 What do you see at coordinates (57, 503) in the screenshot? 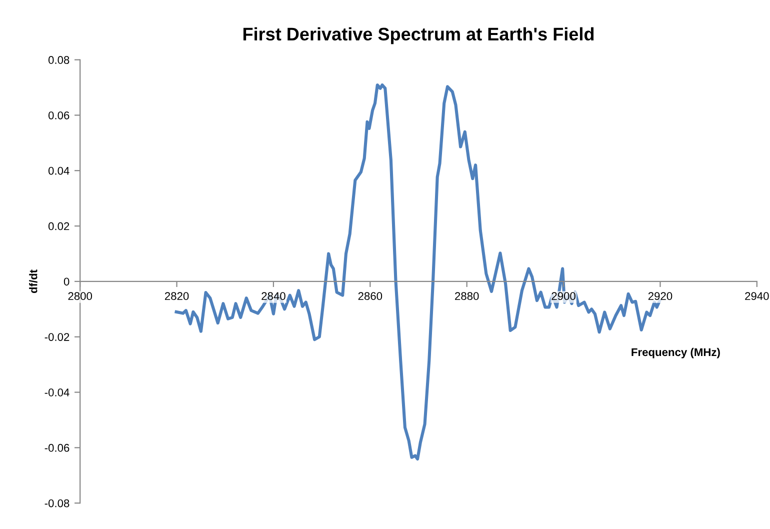
I see `y-tick-label: -0.08` at bounding box center [57, 503].